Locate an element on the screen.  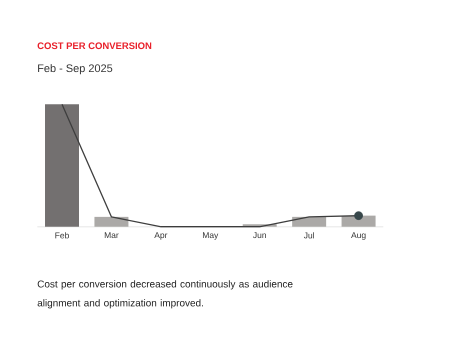
x-tick-label: Mar is located at coordinates (111, 235).